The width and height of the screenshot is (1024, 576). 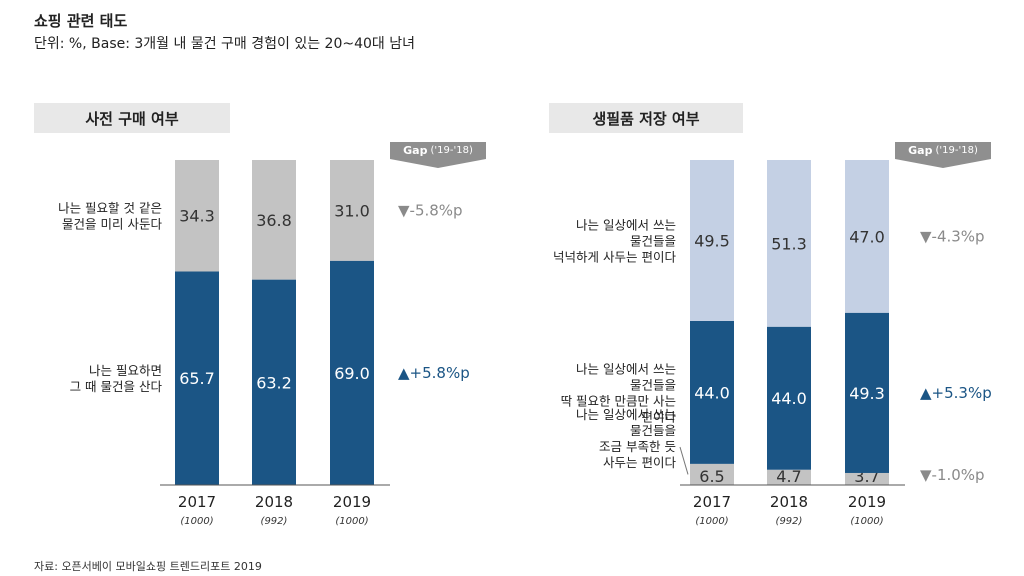 I want to click on series-label-line: 물건을 미리 사둔다, so click(x=112, y=224).